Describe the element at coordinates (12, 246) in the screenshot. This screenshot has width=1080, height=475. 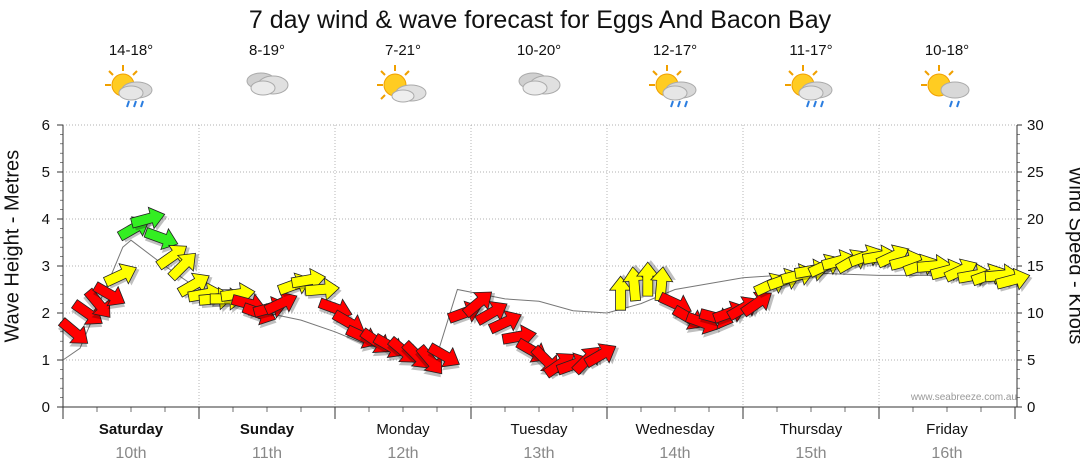
I see `left-axis-title: Wave Height - Metres` at that location.